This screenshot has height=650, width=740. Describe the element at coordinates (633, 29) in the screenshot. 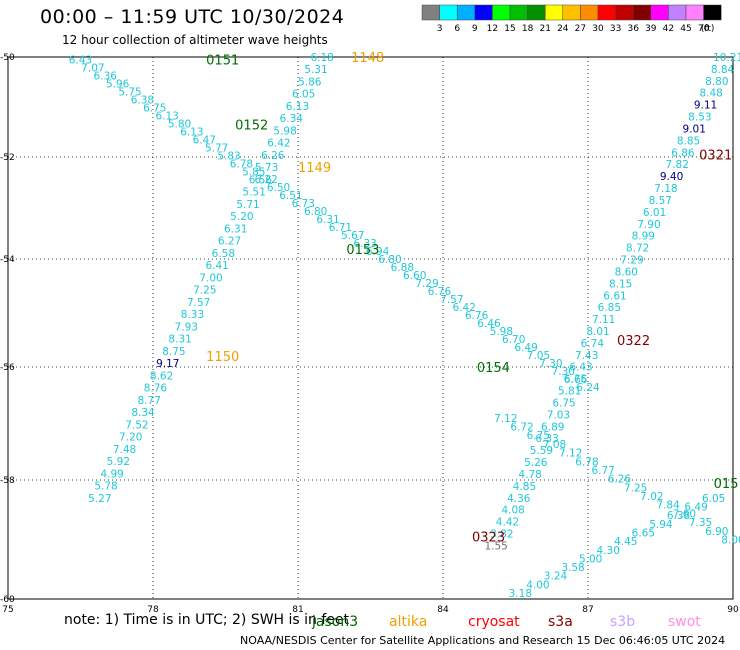

I see `legend-label: 36` at that location.